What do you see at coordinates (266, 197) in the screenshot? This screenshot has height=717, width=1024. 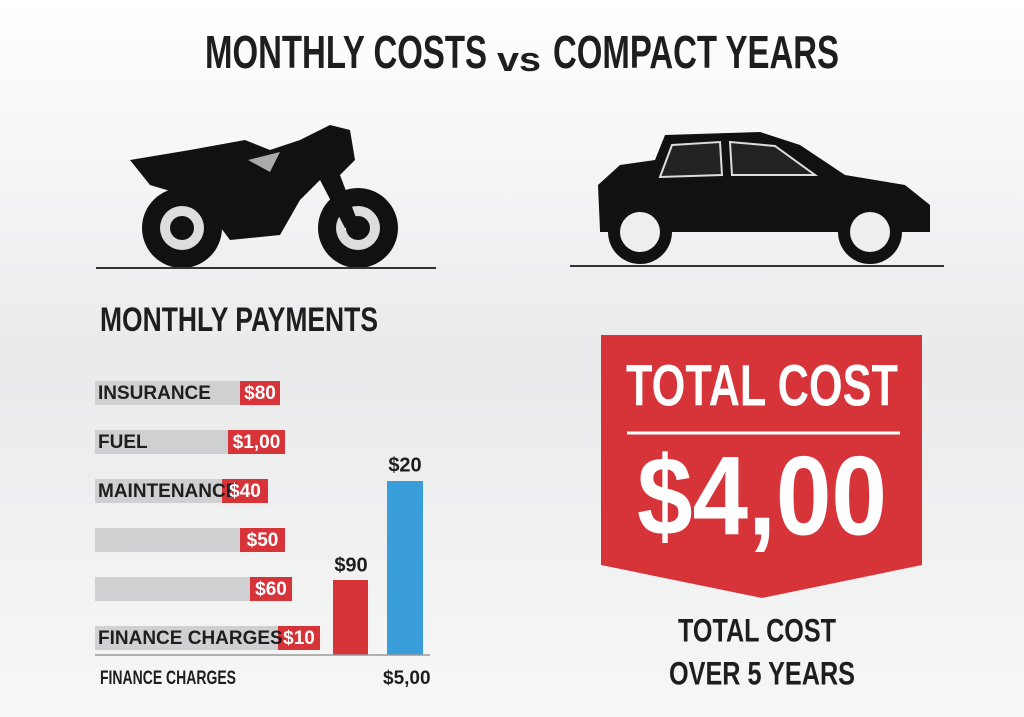 I see `motorcycle-icon` at bounding box center [266, 197].